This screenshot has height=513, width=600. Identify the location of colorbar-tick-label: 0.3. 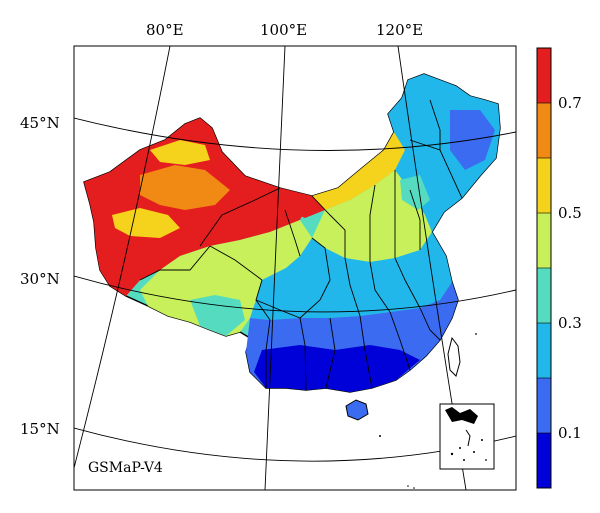
(570, 323).